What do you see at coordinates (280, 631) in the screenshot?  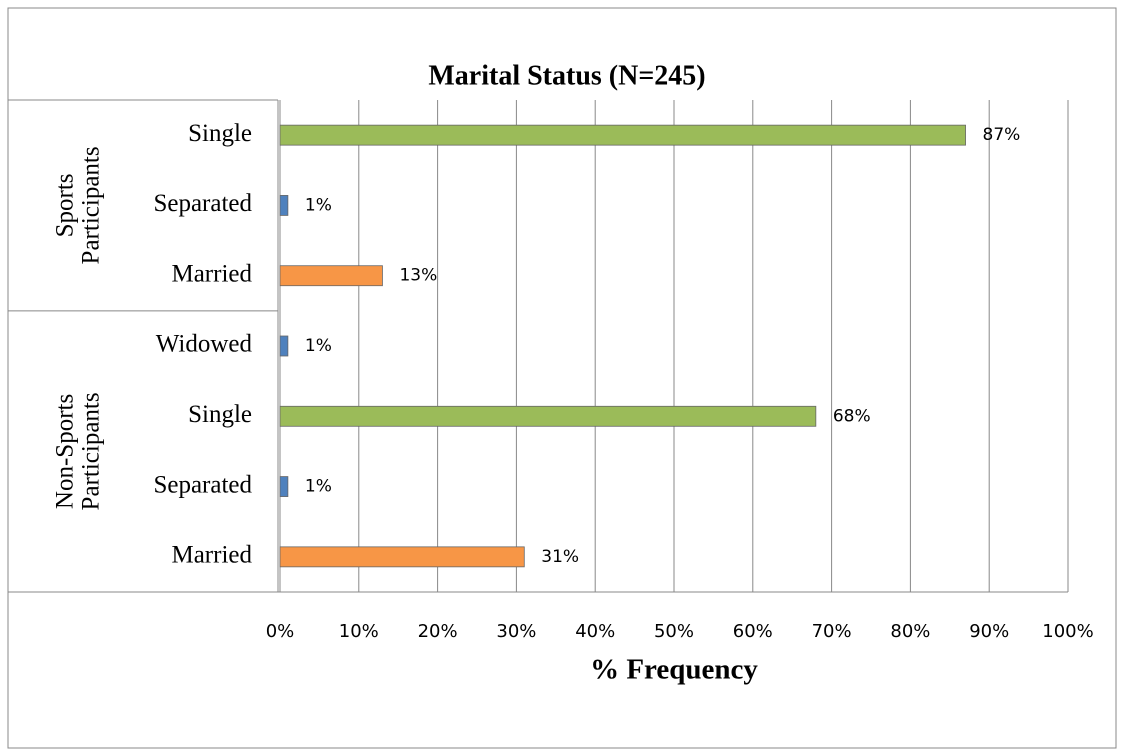 I see `x-tick-label: 0%` at bounding box center [280, 631].